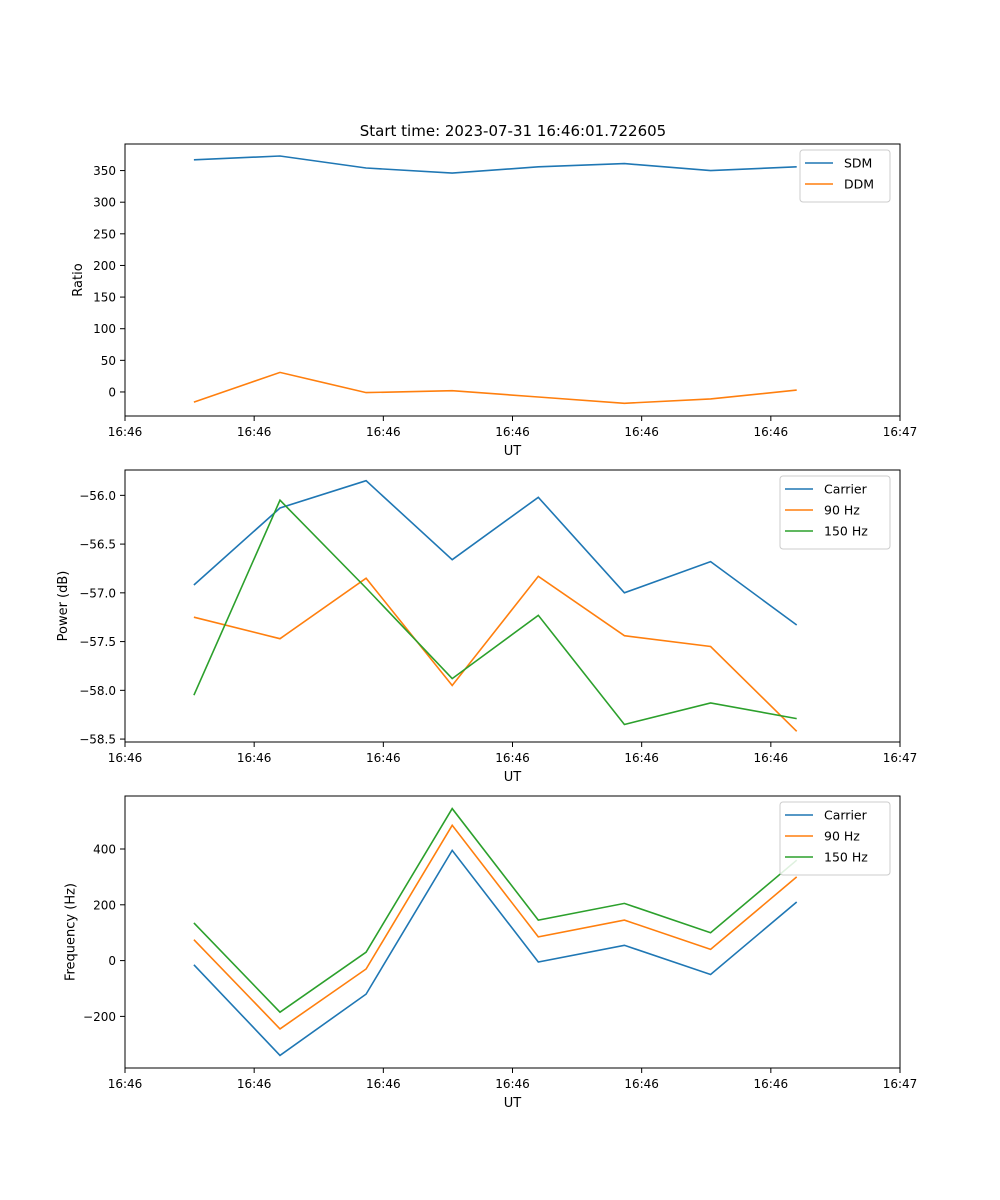 This screenshot has height=1200, width=1000. I want to click on legend: SDM DDM, so click(845, 176).